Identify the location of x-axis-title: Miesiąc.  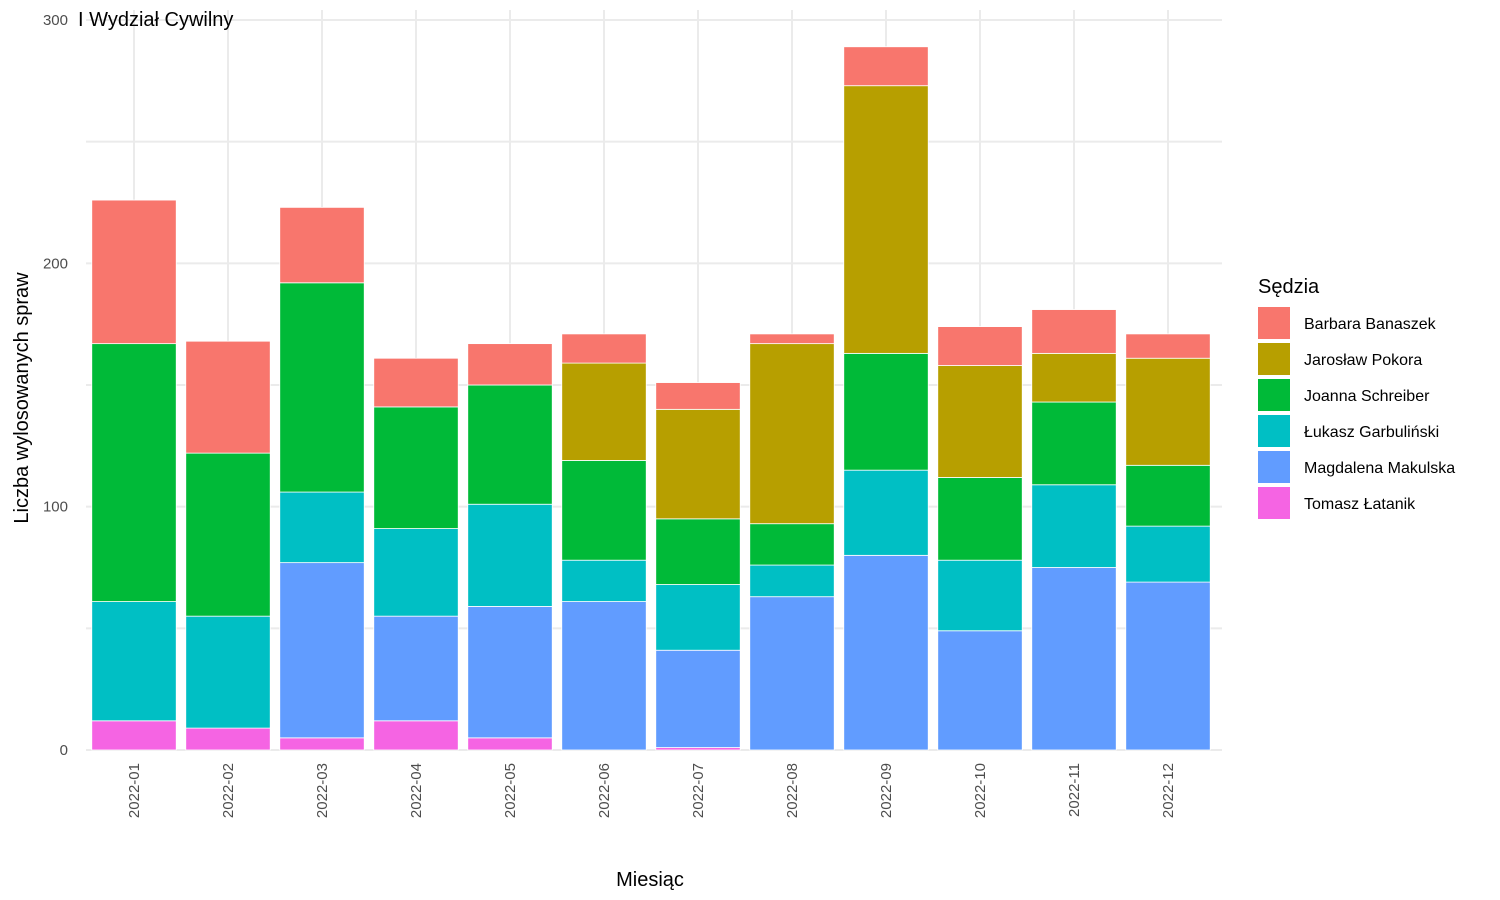
(650, 880).